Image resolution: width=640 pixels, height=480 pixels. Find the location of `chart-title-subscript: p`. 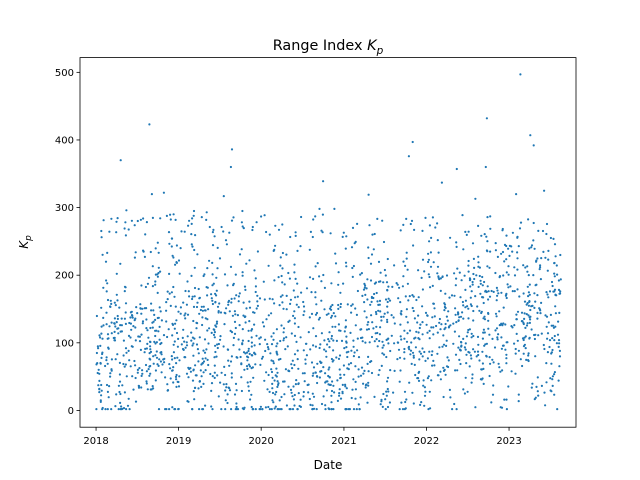

chart-title-subscript: p is located at coordinates (380, 51).